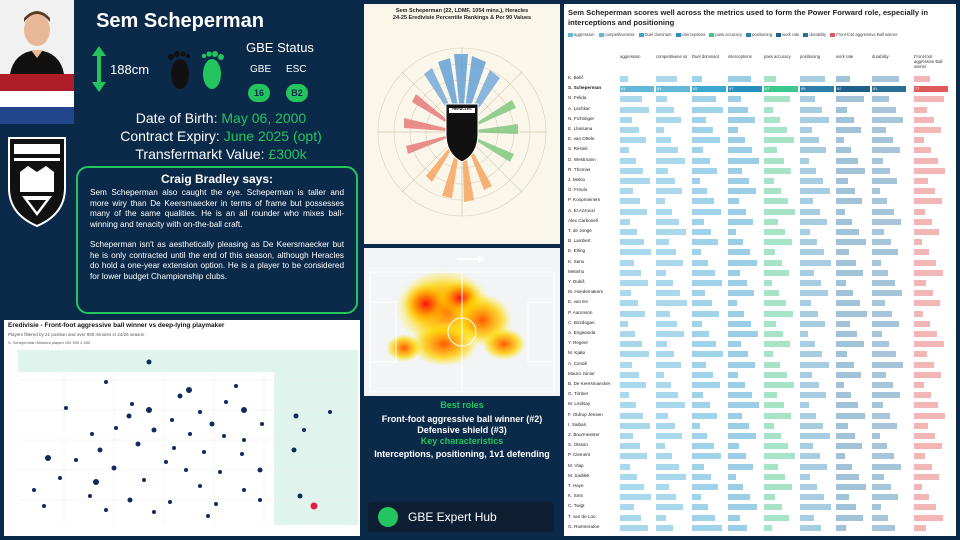 The image size is (960, 540). I want to click on gbe-score-badge: 16, so click(259, 93).